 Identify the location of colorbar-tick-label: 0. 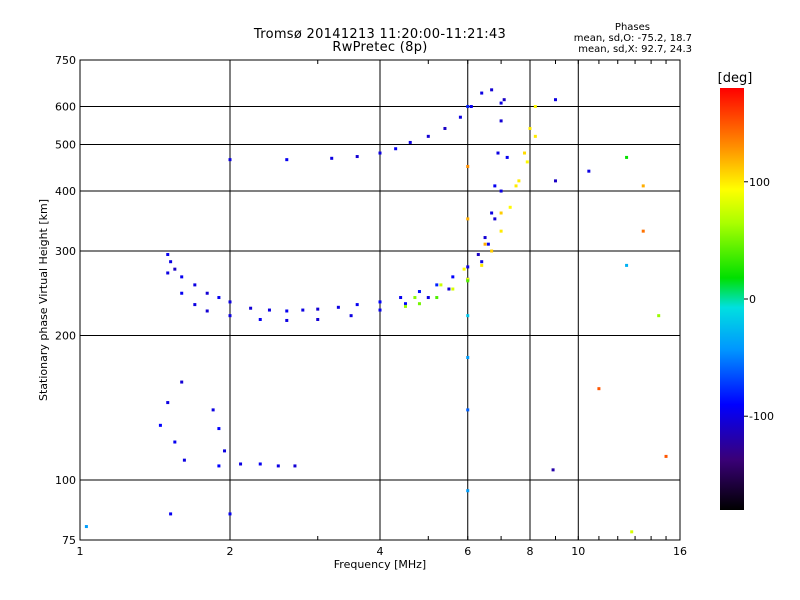
(752, 299).